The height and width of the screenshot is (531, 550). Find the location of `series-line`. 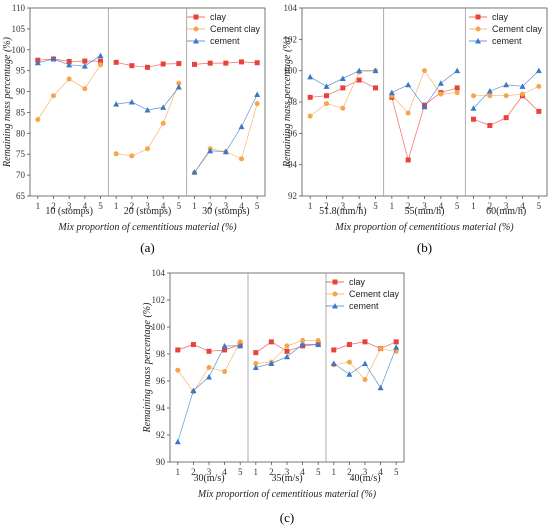

series-line is located at coordinates (148, 120).